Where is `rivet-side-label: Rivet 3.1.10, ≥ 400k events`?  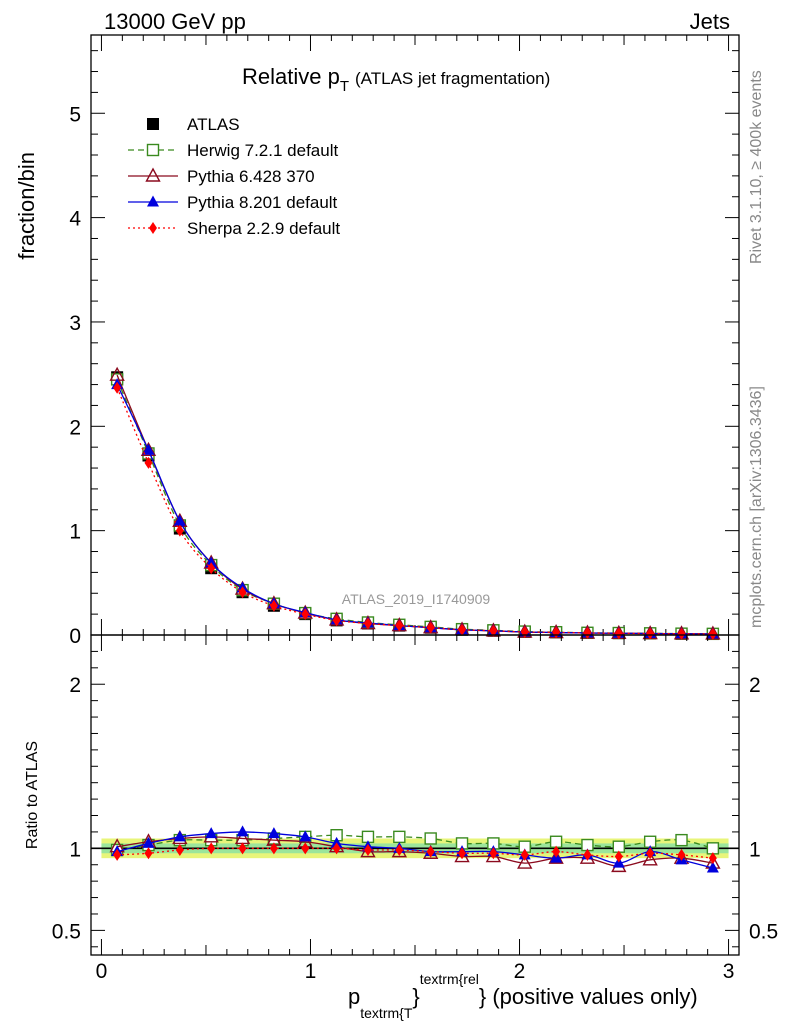 rivet-side-label: Rivet 3.1.10, ≥ 400k events is located at coordinates (756, 167).